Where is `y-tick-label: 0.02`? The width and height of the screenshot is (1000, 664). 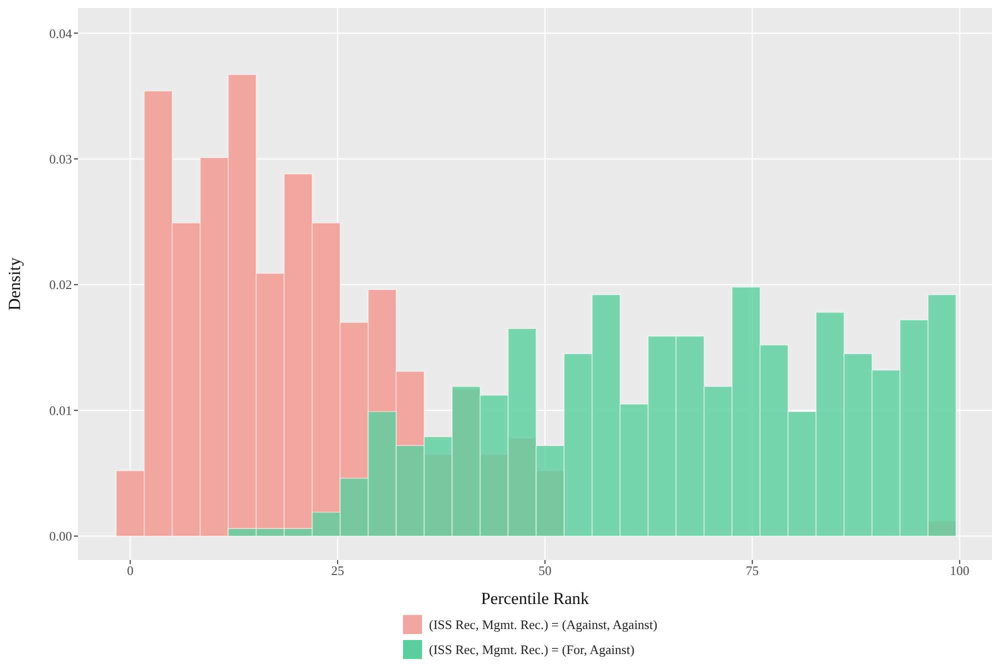
y-tick-label: 0.02 is located at coordinates (60, 284).